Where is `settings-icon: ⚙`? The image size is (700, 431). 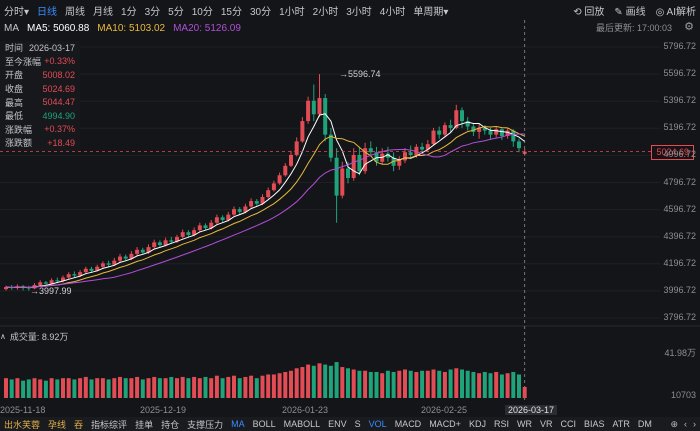
settings-icon: ⚙ is located at coordinates (689, 27).